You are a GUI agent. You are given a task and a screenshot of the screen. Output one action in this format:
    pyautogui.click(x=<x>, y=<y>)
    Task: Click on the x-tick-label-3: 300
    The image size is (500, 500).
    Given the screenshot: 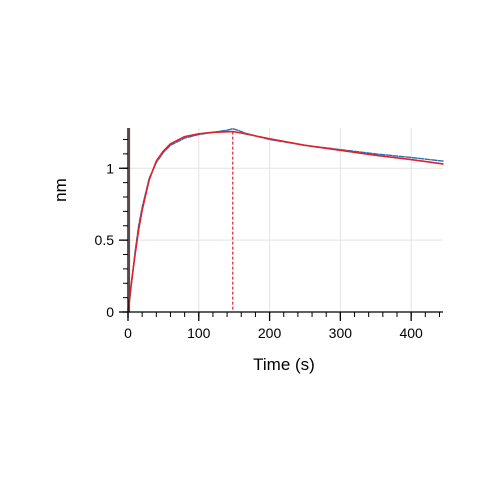 What is the action you would take?
    pyautogui.click(x=341, y=333)
    